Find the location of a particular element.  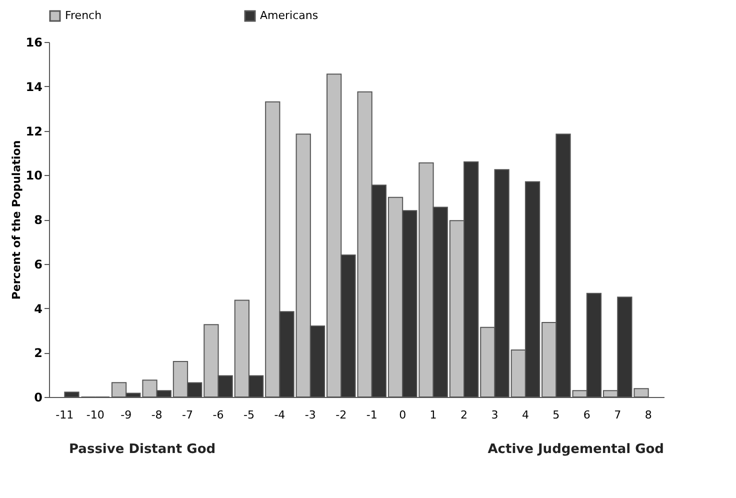

y-tick-label: 8 is located at coordinates (38, 220).